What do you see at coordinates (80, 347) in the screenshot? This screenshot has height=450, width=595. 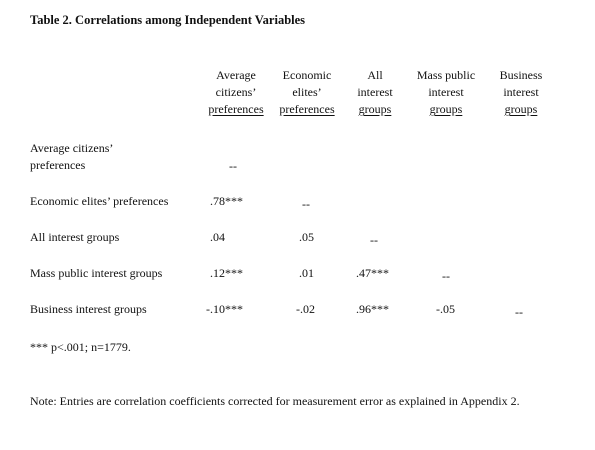 I see `significance-note: *** p<.001; n=1779.` at bounding box center [80, 347].